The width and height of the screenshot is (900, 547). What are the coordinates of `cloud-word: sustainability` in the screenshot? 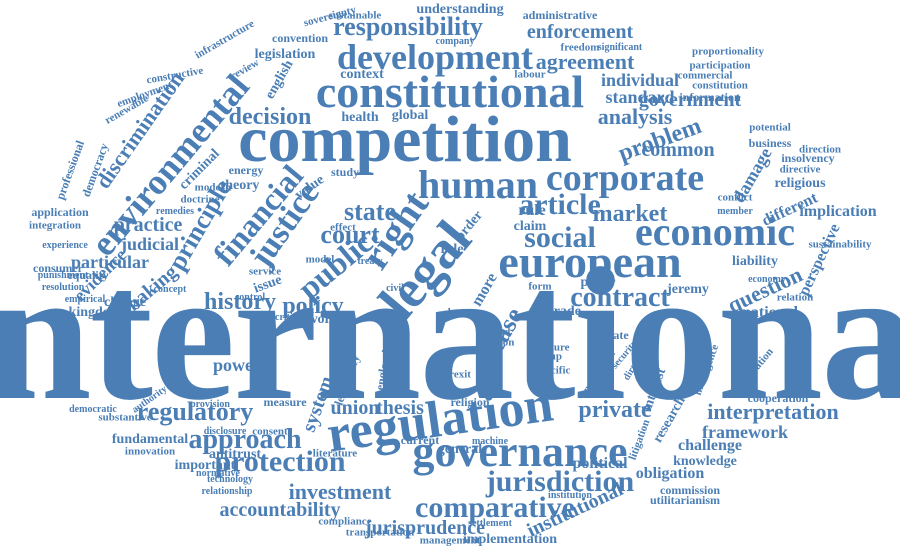 It's located at (840, 244).